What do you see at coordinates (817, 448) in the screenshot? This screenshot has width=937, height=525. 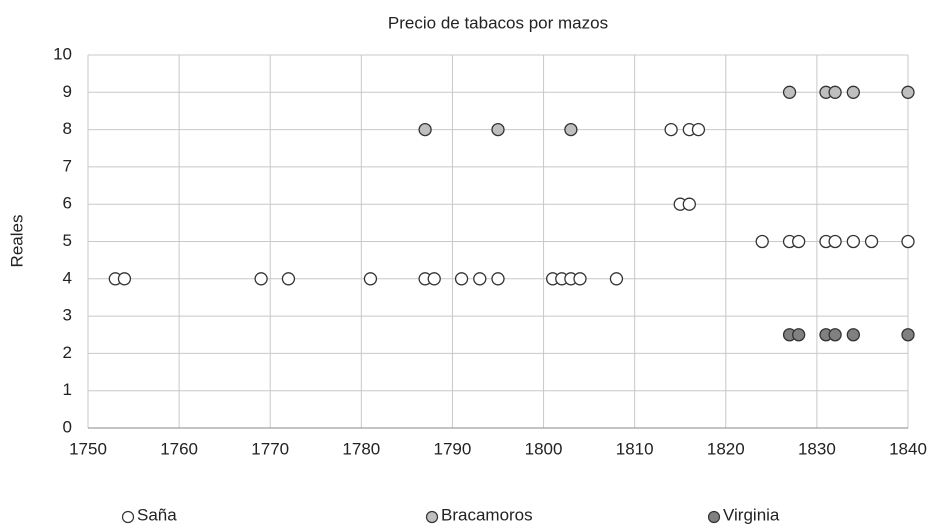 I see `x-tick-label: 1830` at bounding box center [817, 448].